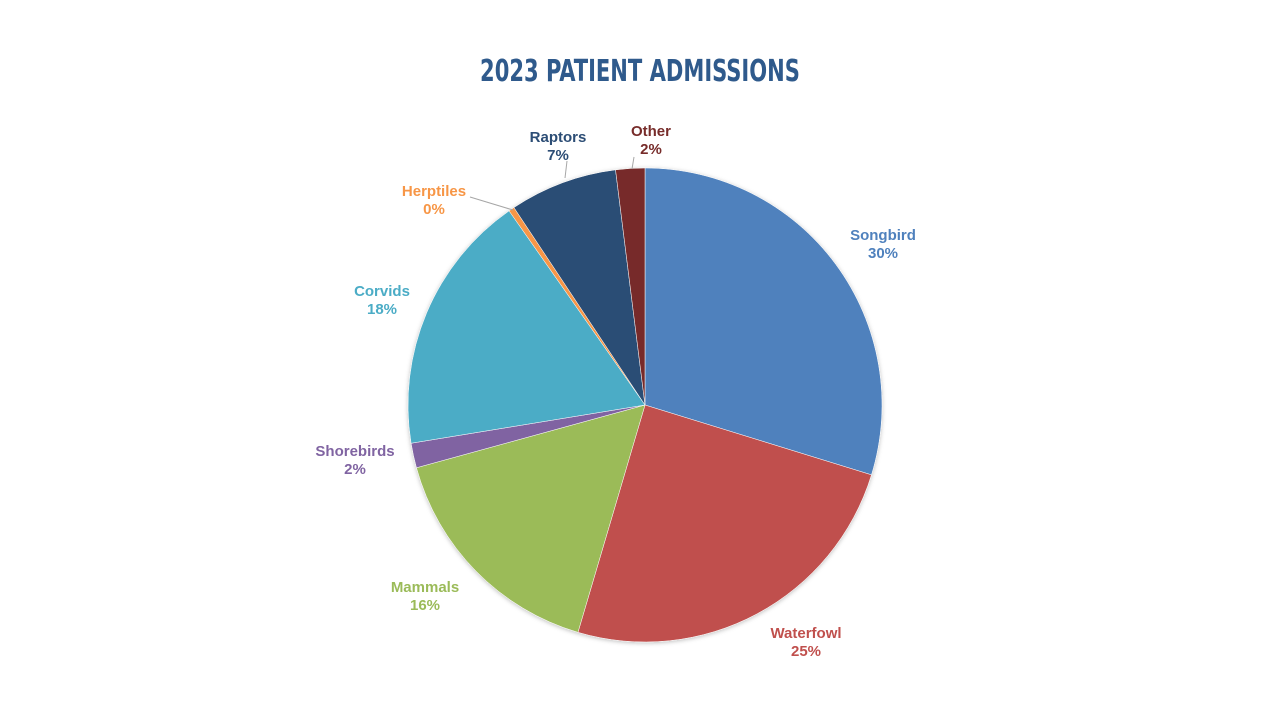  I want to click on slice-label-percent: 0%, so click(434, 209).